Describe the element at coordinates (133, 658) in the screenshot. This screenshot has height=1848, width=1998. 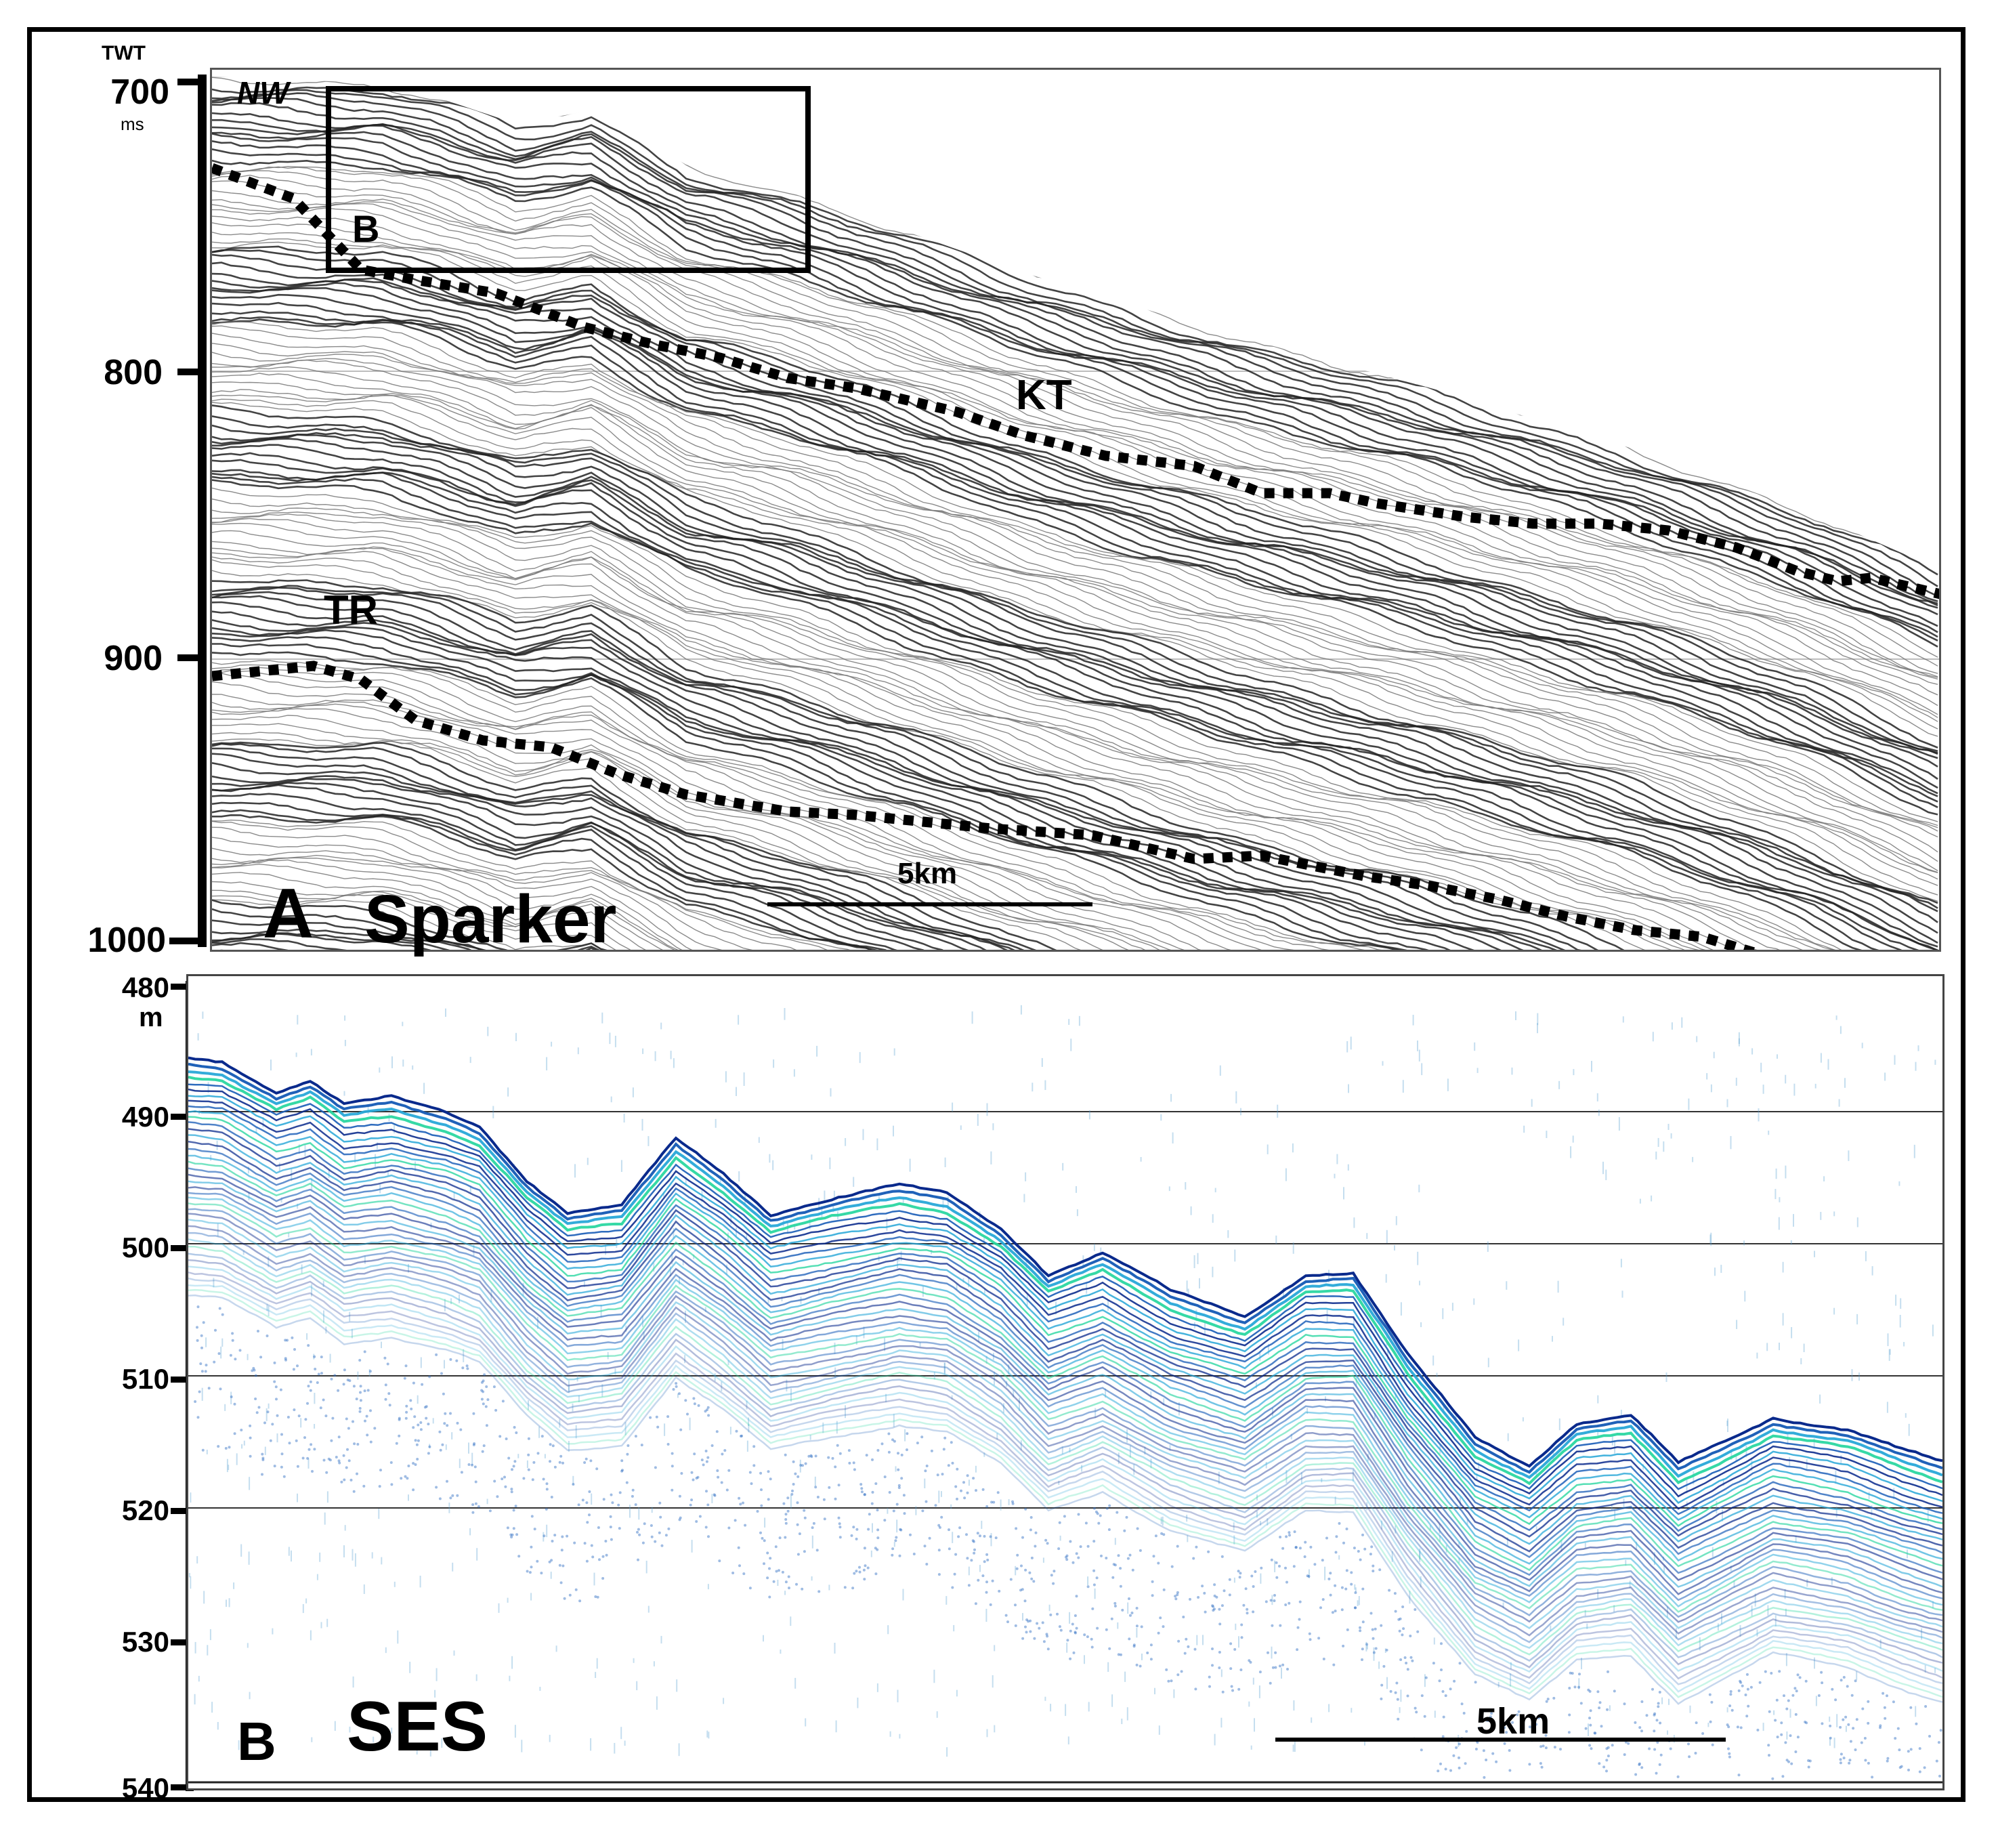
I see `panel-a-tick-900: 900` at that location.